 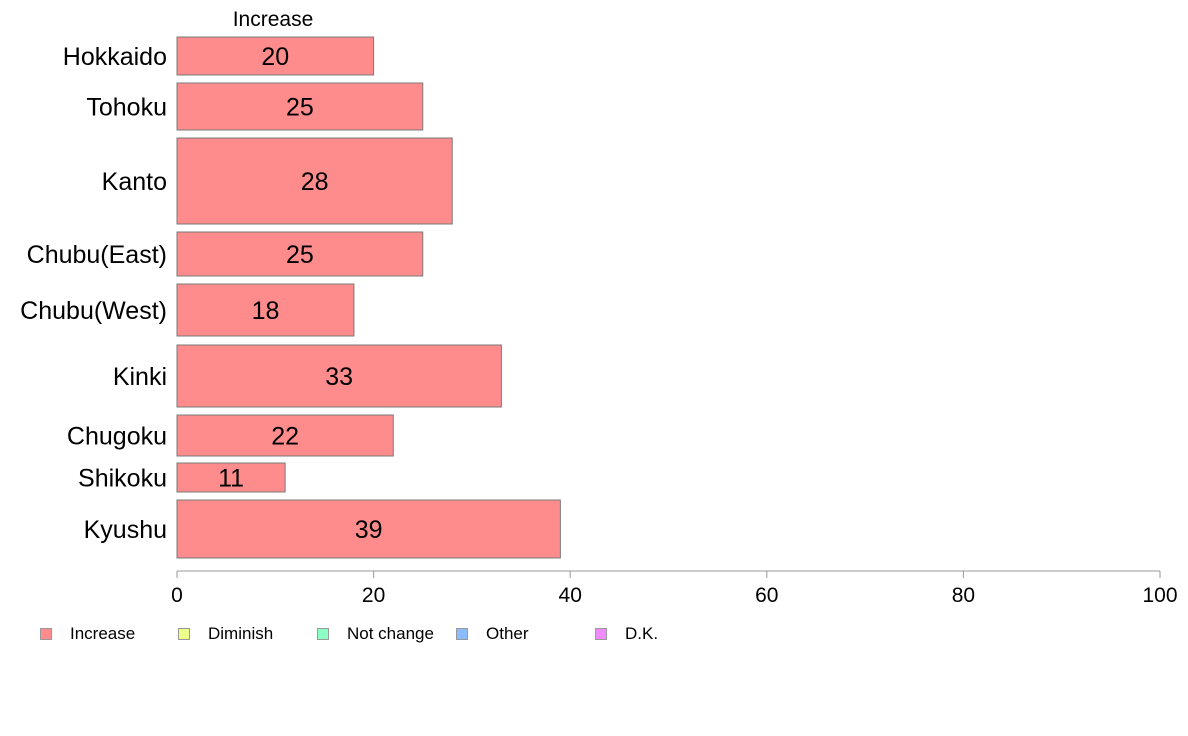 I want to click on legend-label-not-change: Not change, so click(x=390, y=633).